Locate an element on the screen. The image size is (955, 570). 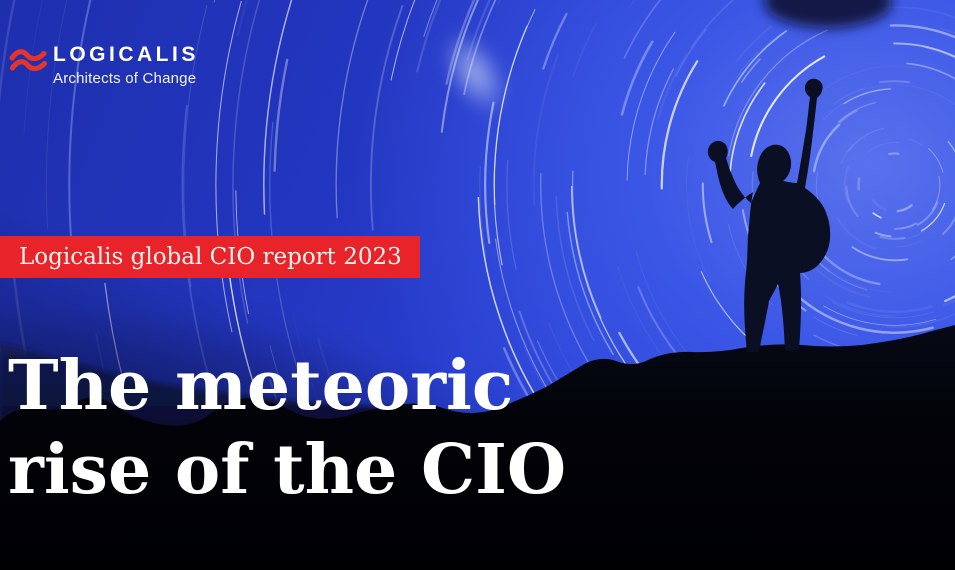
report-badge: Logicalis global CIO report 2023 is located at coordinates (210, 257).